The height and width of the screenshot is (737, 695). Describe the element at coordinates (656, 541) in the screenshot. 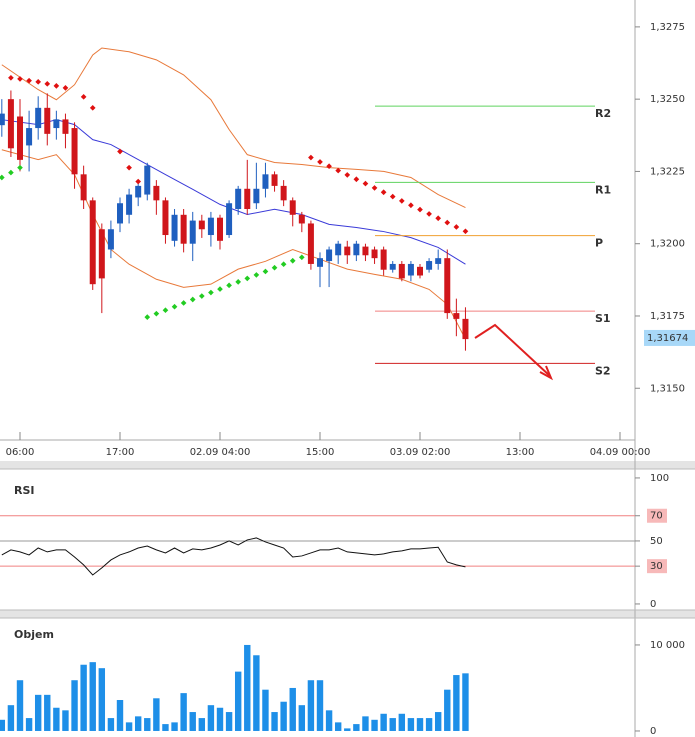

I see `y-tick-label: 50` at that location.